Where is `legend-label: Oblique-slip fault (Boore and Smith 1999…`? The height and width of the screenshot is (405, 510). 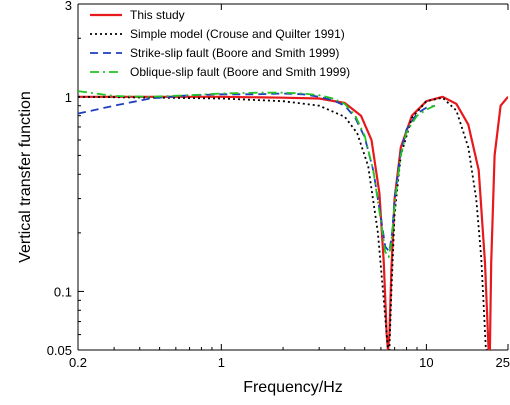 legend-label: Oblique-slip fault (Boore and Smith 1999… is located at coordinates (240, 72).